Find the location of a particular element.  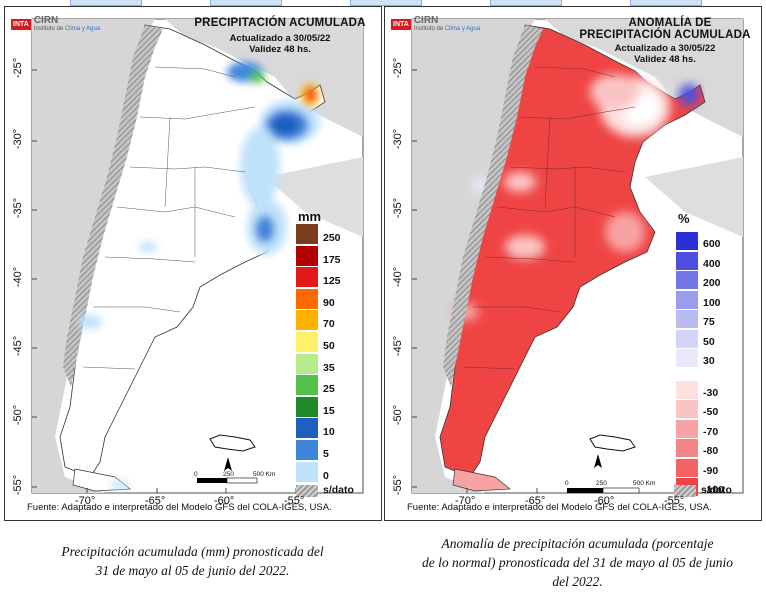

right-lat-6: -55° is located at coordinates (398, 485).